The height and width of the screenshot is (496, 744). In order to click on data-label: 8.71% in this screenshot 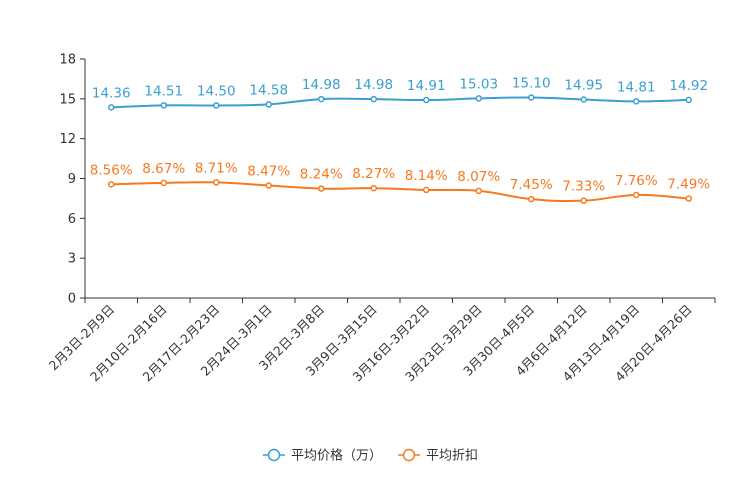, I will do `click(216, 168)`.